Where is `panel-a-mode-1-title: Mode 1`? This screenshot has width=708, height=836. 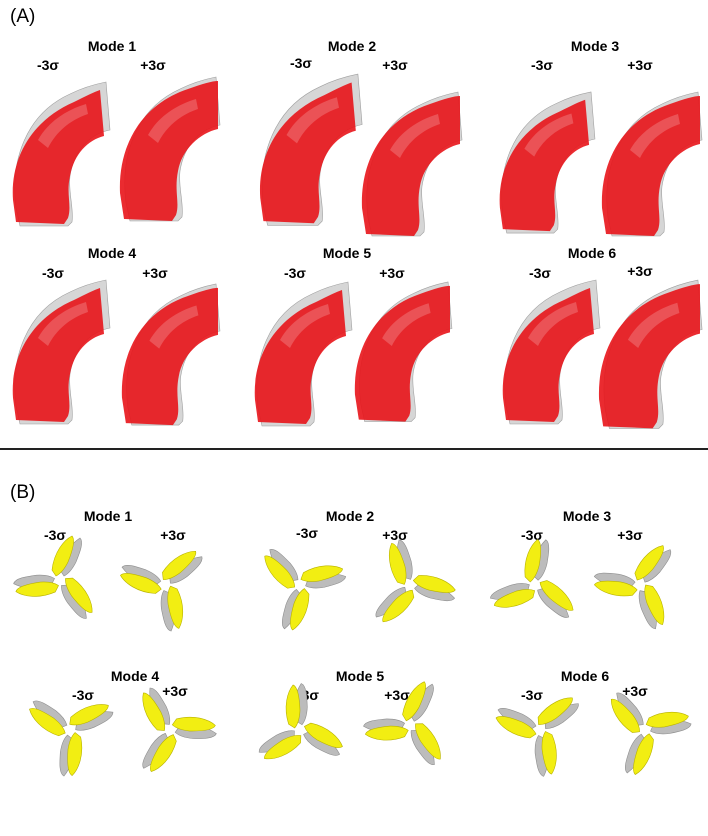
panel-a-mode-1-title: Mode 1 is located at coordinates (112, 46).